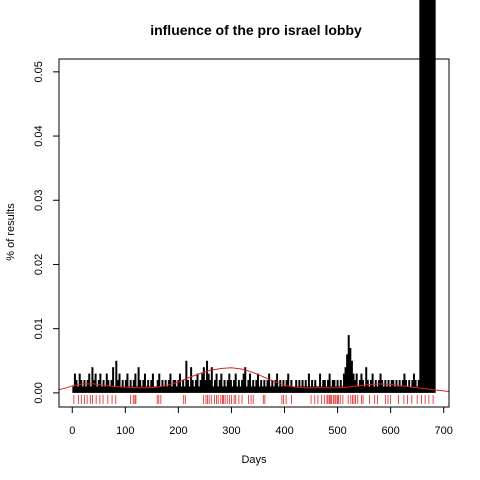 This screenshot has height=480, width=480. I want to click on x-tick-label: 300, so click(231, 431).